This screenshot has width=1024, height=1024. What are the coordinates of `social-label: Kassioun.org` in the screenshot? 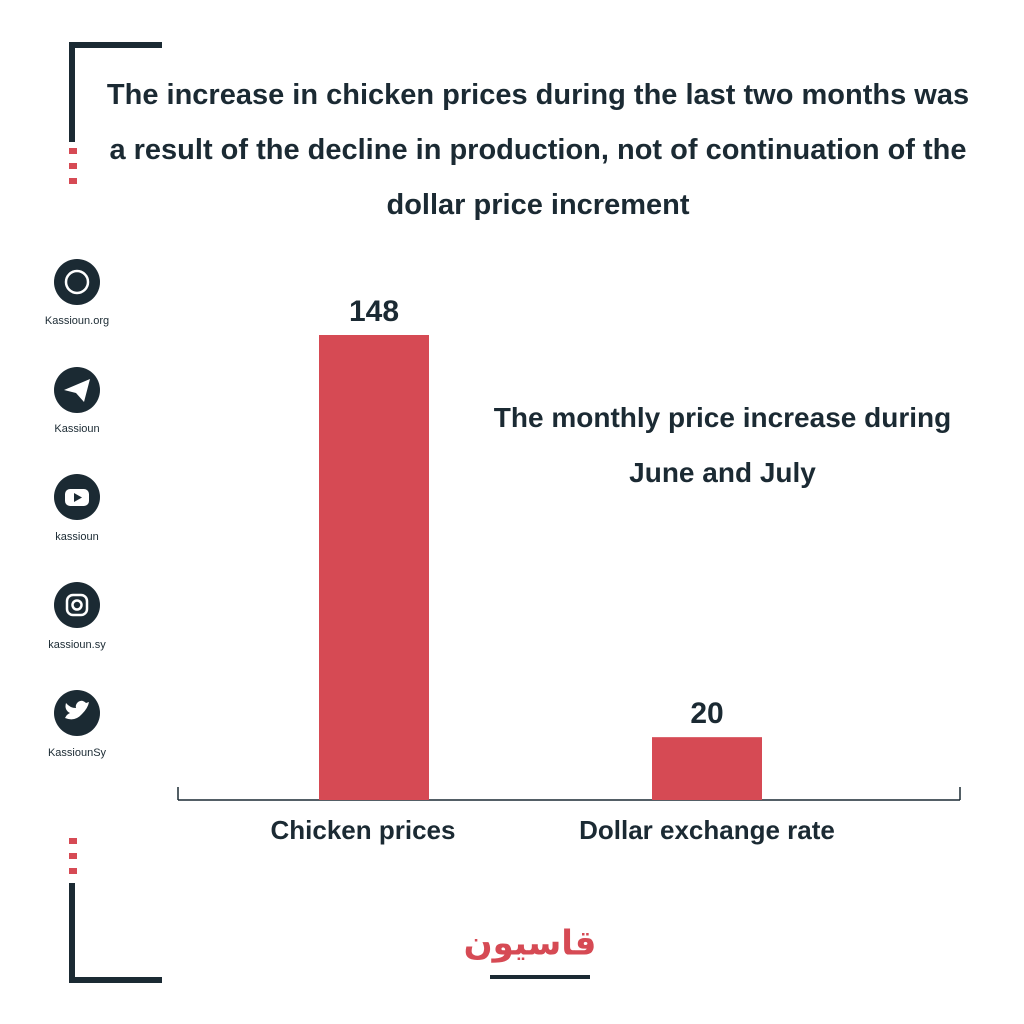 It's located at (77, 321).